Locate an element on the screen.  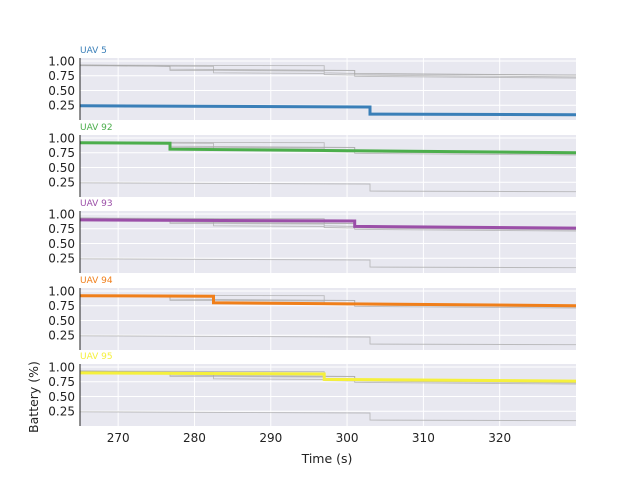
panel-uav-5: 0.250.500.751.00 UAV 5 is located at coordinates (312, 83).